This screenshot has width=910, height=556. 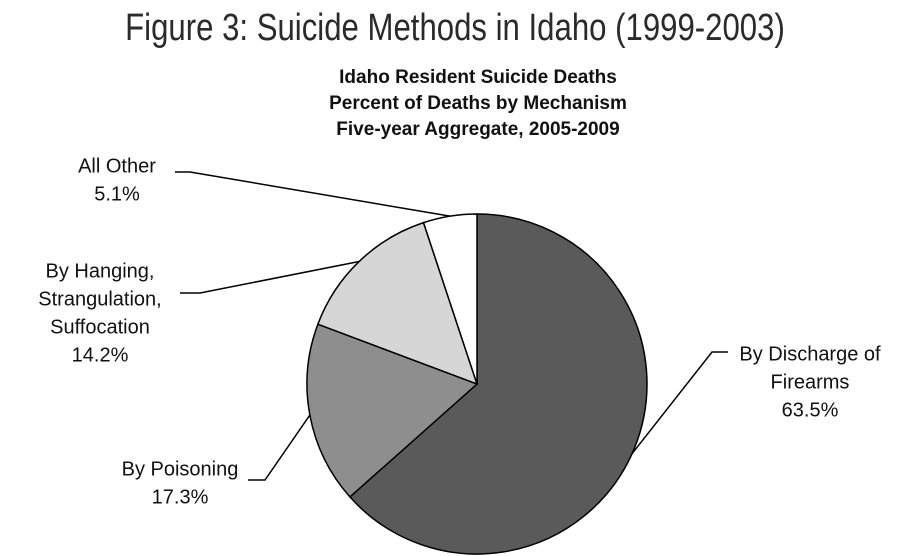 What do you see at coordinates (100, 355) in the screenshot?
I see `value-label: 14.2%` at bounding box center [100, 355].